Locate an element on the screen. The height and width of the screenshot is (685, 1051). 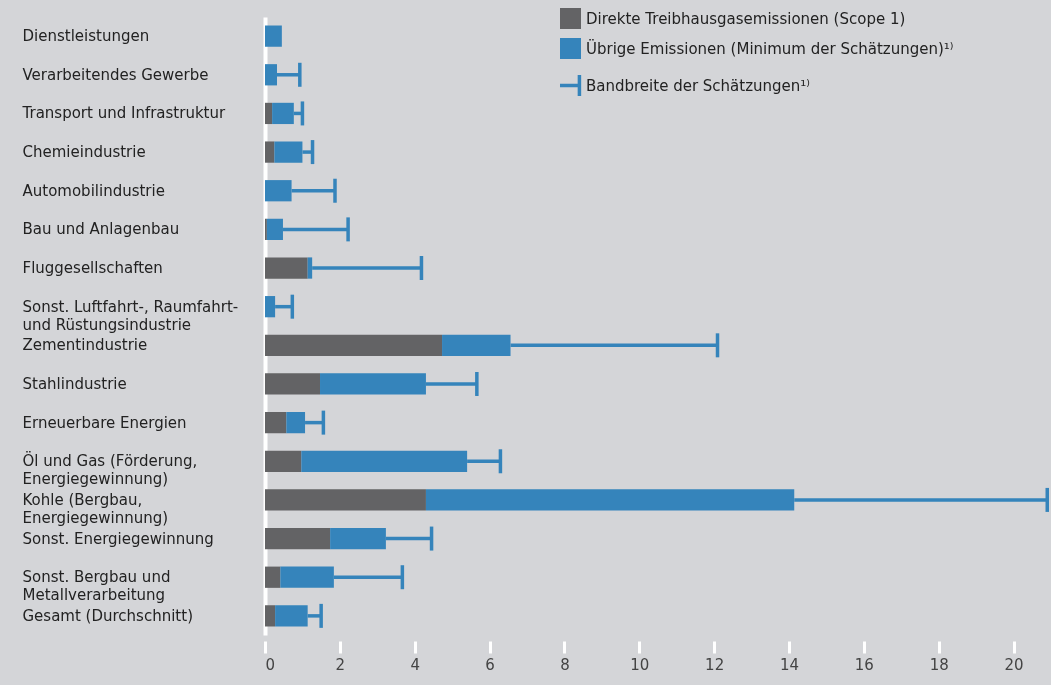
y-tick-label: Sonst. Luftfahrt-, Raumfahrt- und Rüstungsindustrie is located at coordinates (130, 315).